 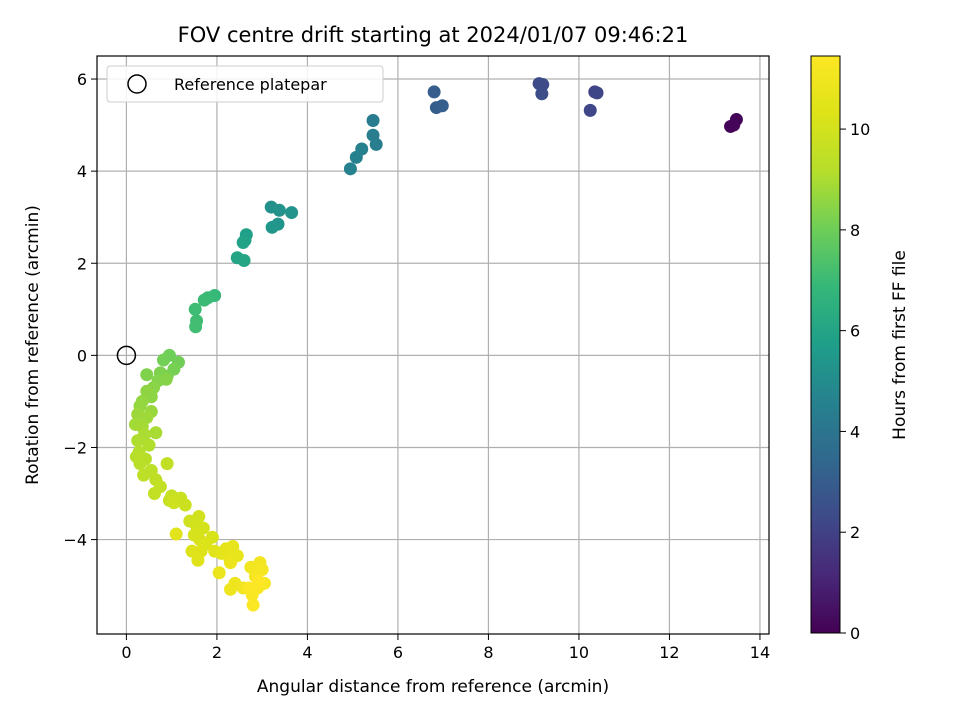 What do you see at coordinates (433, 687) in the screenshot?
I see `x-axis-label: Angular distance from reference (arcmin)` at bounding box center [433, 687].